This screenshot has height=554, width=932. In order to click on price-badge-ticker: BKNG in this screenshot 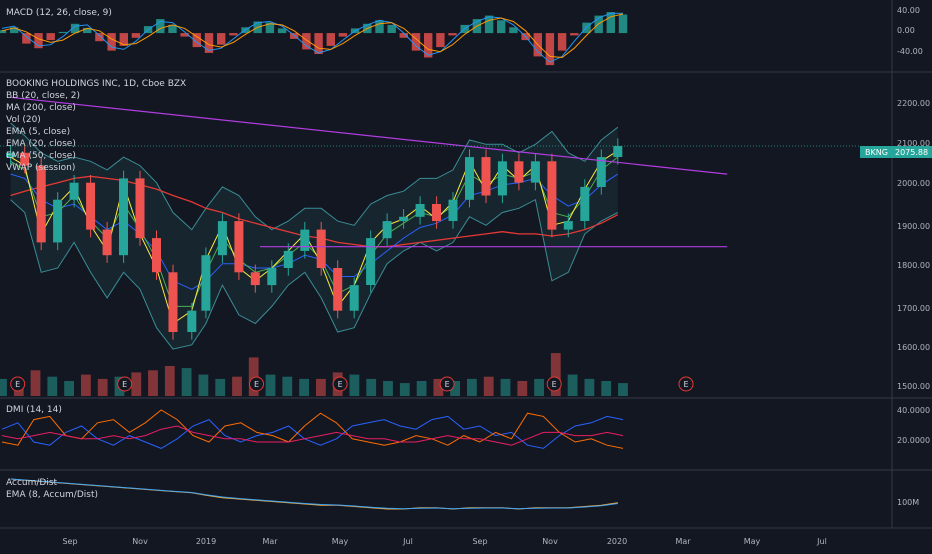, I will do `click(876, 152)`.